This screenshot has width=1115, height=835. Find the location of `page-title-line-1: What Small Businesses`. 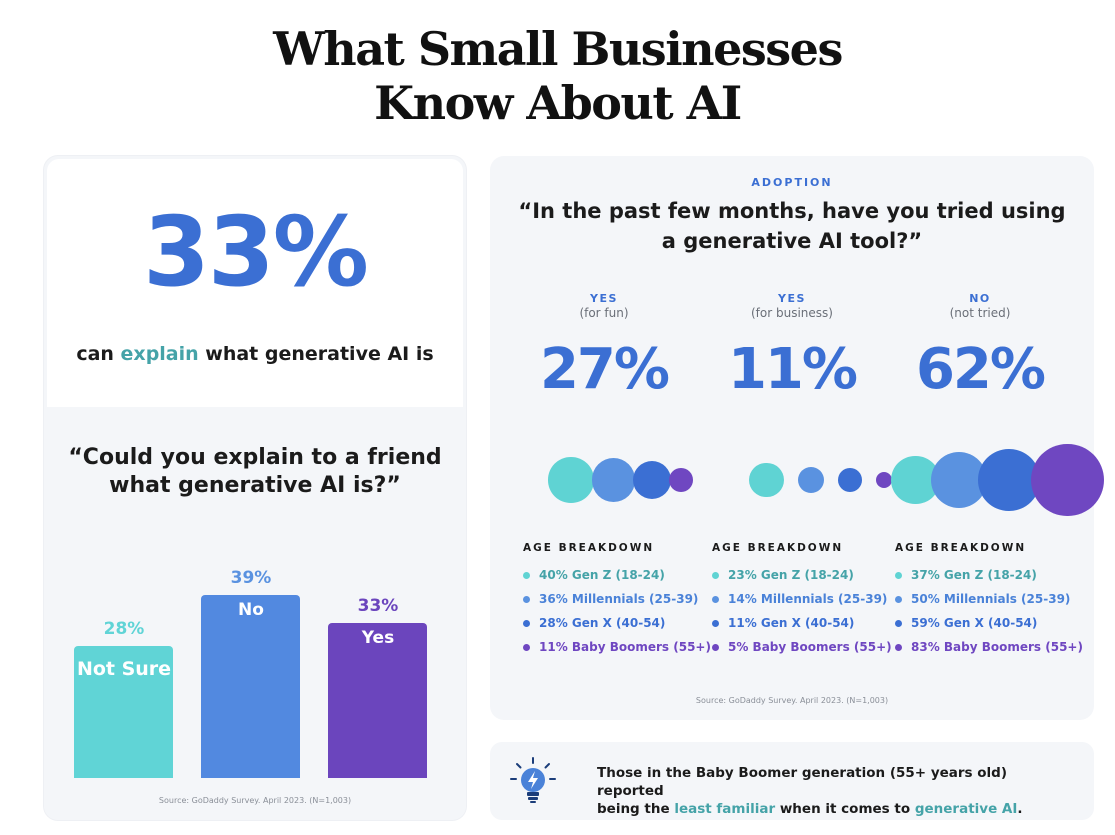

page-title-line-1: What Small Businesses is located at coordinates (558, 49).